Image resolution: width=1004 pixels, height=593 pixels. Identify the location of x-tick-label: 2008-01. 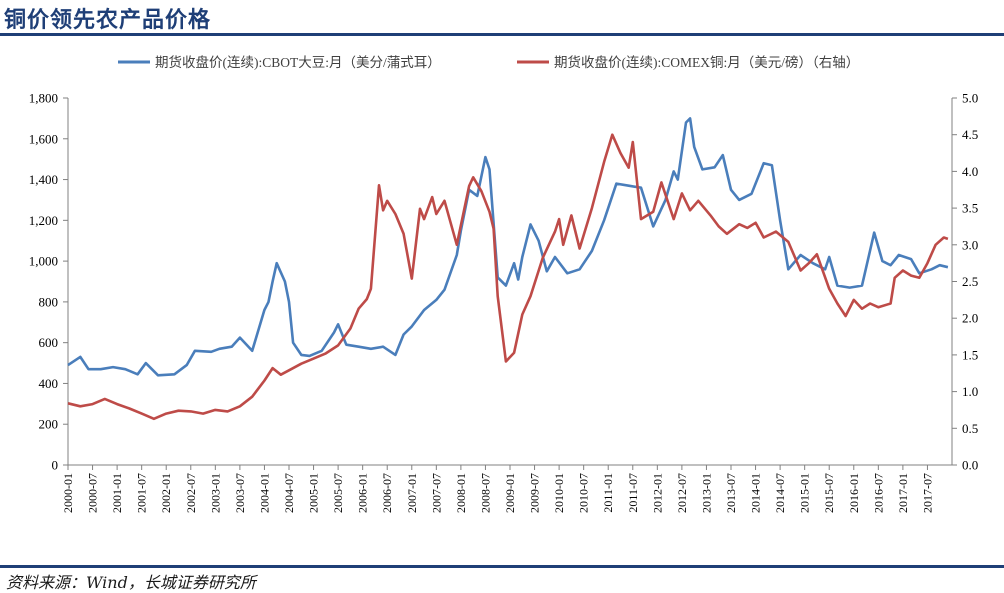
(461, 493).